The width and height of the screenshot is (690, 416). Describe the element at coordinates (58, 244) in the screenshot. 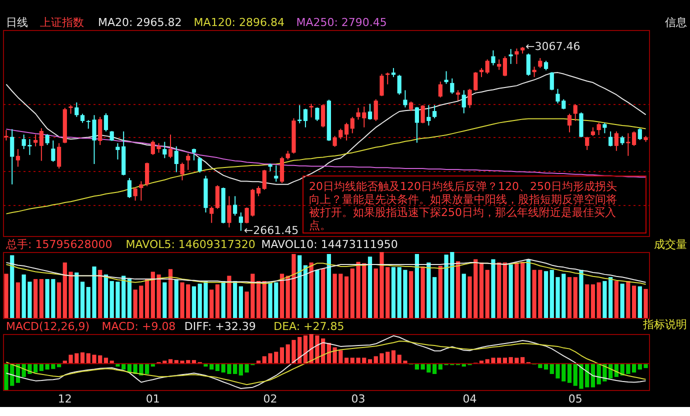

I see `series-label: 总手: 15795628000` at that location.